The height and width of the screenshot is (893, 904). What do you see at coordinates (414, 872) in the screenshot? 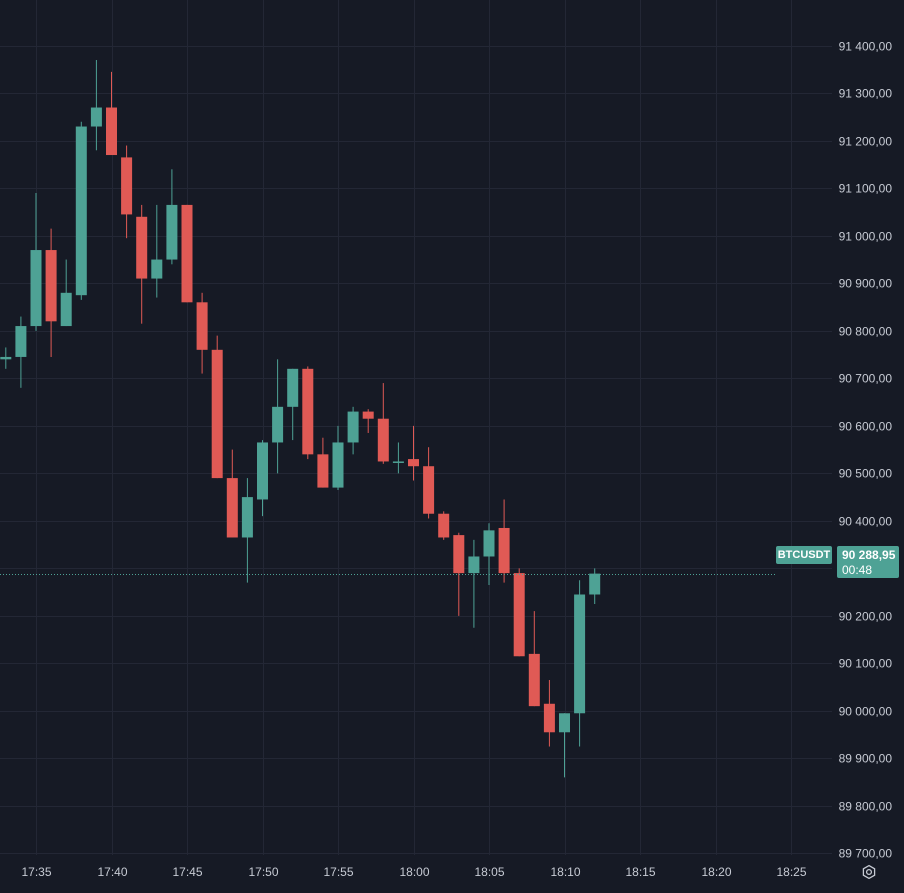
I see `x-tick-label: 18:00` at bounding box center [414, 872].